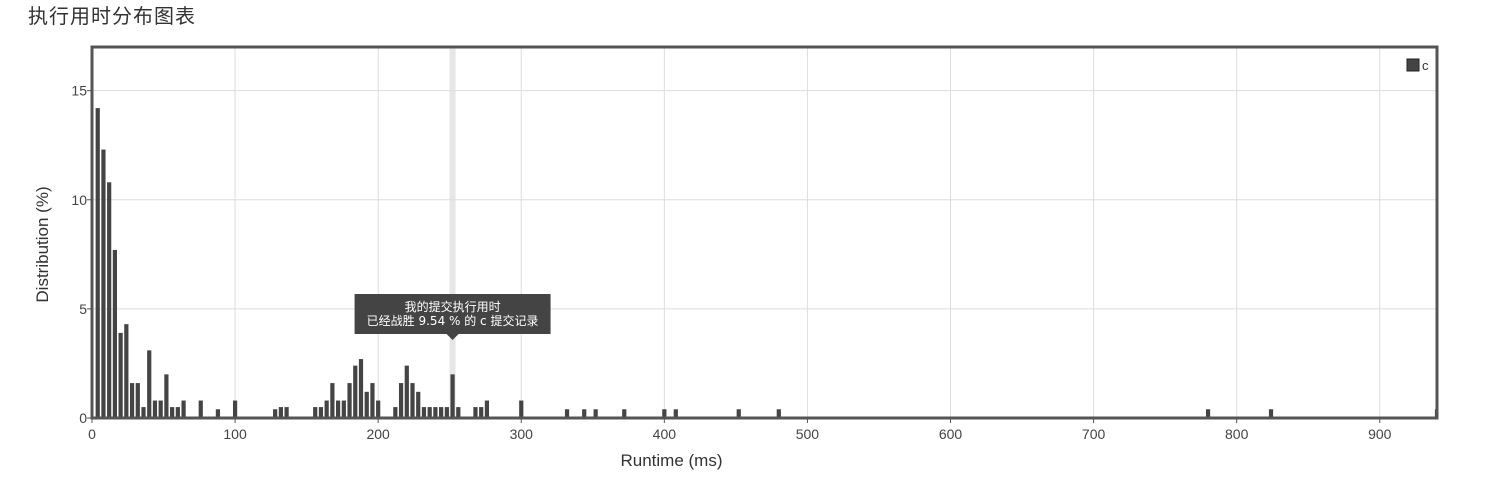 Image resolution: width=1488 pixels, height=487 pixels. Describe the element at coordinates (112, 16) in the screenshot. I see `page-title: 执行用时分布图表` at that location.